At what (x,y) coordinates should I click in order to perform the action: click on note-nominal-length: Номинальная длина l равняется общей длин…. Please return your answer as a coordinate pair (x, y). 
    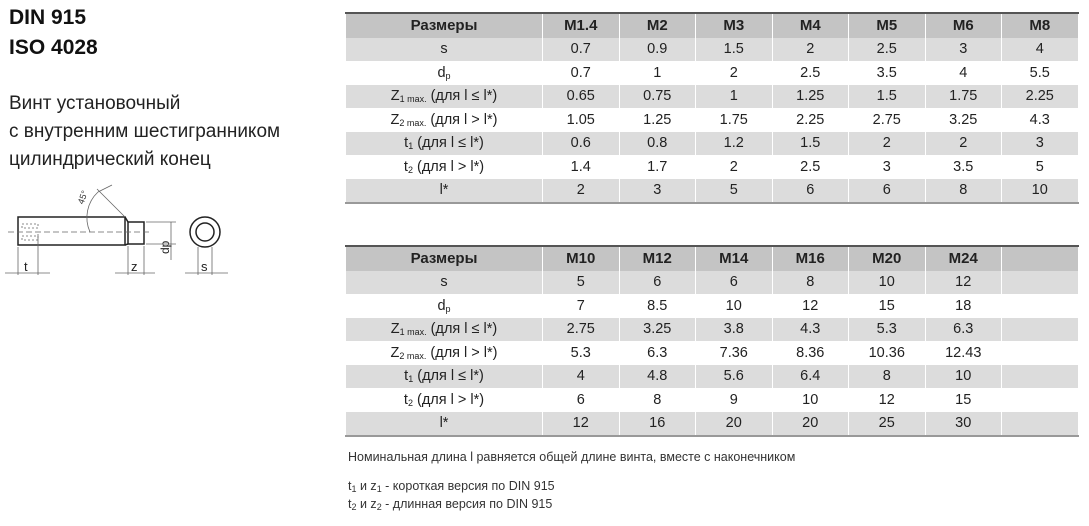
    Looking at the image, I should click on (572, 457).